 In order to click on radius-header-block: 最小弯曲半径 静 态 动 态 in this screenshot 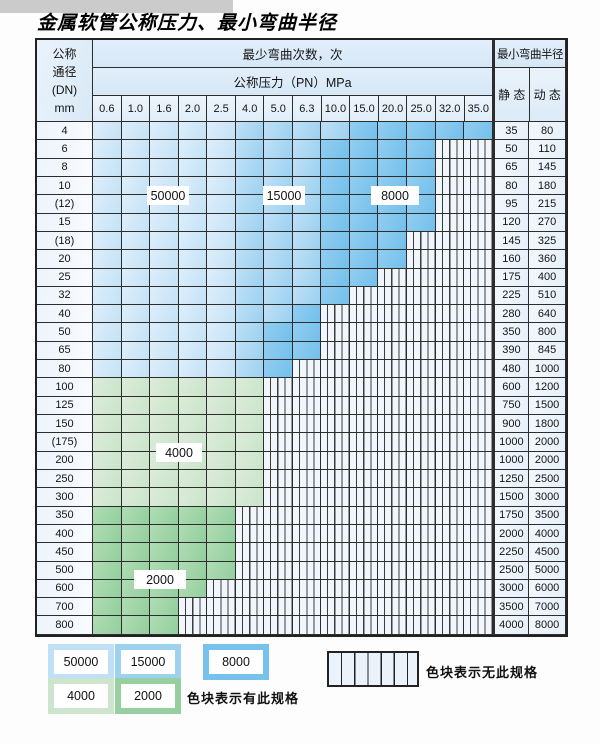, I will do `click(529, 81)`.